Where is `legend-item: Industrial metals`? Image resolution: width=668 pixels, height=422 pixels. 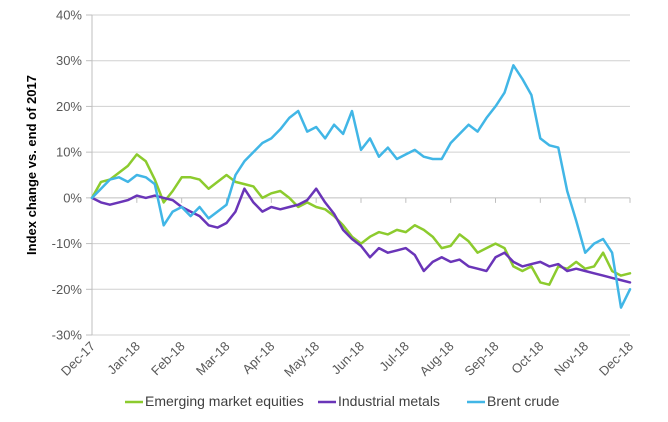
legend-item: Industrial metals is located at coordinates (379, 401).